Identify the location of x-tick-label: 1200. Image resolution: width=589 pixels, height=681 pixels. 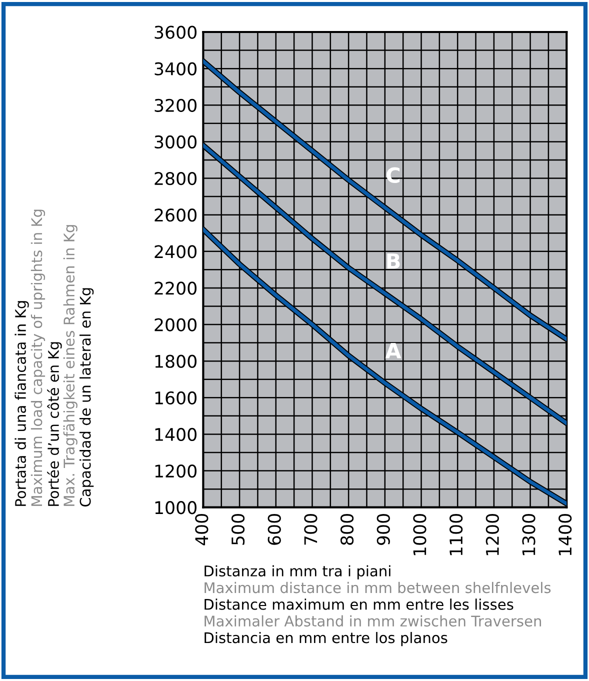
(492, 535).